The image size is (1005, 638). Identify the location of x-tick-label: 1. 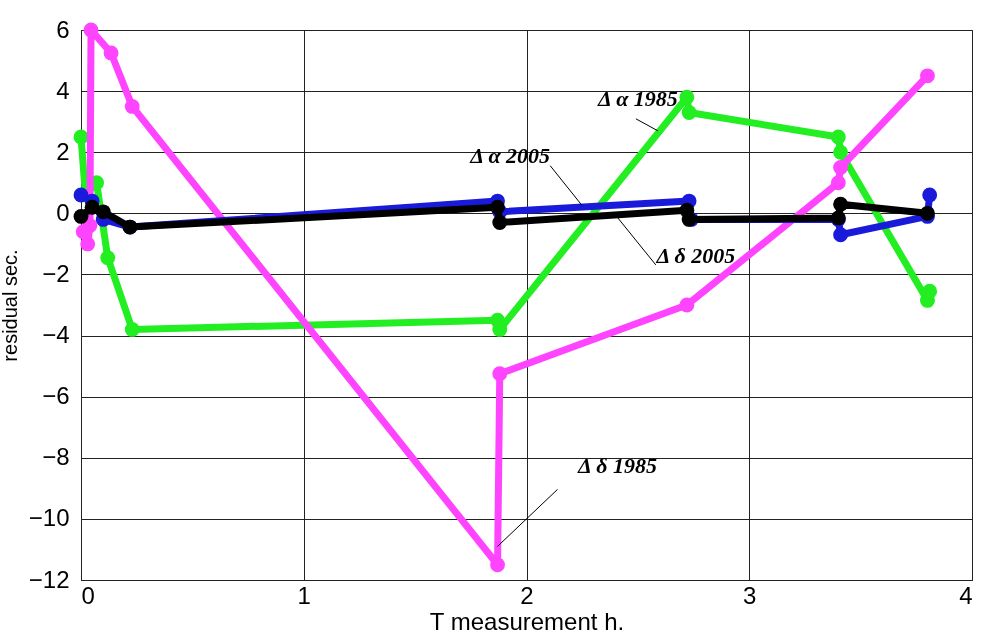
(304, 595).